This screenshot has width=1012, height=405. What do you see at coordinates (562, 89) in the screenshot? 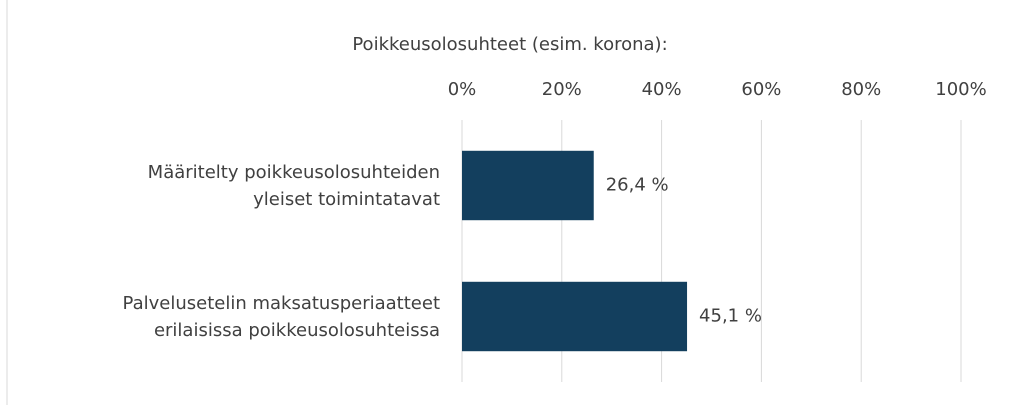
I see `x-tick-label: 20%` at bounding box center [562, 89].